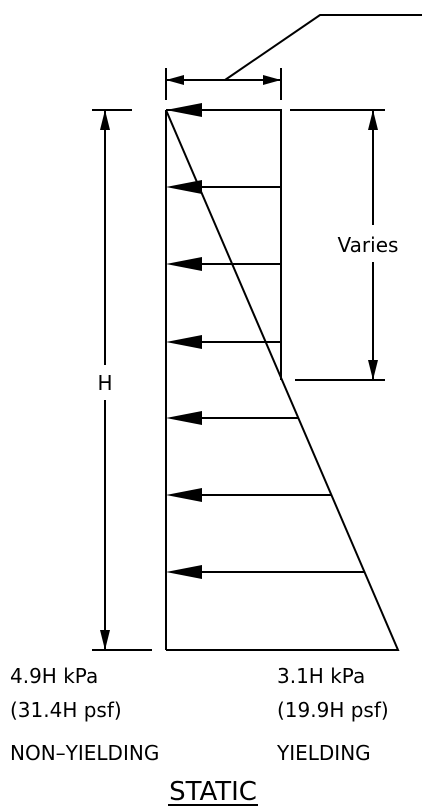 Image resolution: width=428 pixels, height=809 pixels. I want to click on non-yielding-label: NON–YIELDING, so click(84, 753).